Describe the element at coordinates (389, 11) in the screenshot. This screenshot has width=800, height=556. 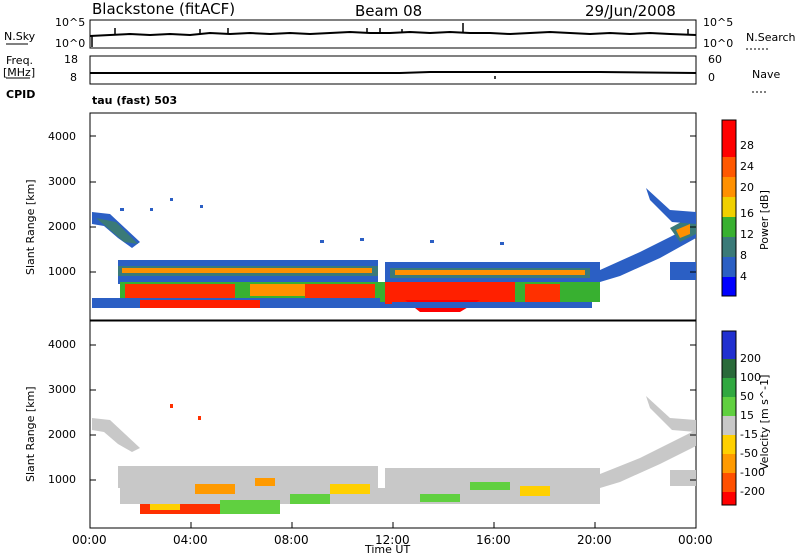
I see `beam-label: Beam 08` at that location.